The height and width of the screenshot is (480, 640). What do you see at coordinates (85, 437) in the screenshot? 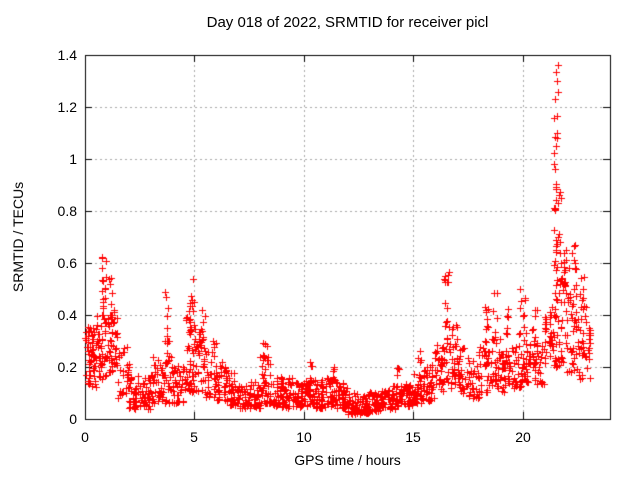
I see `x-tick-label: 0` at bounding box center [85, 437].